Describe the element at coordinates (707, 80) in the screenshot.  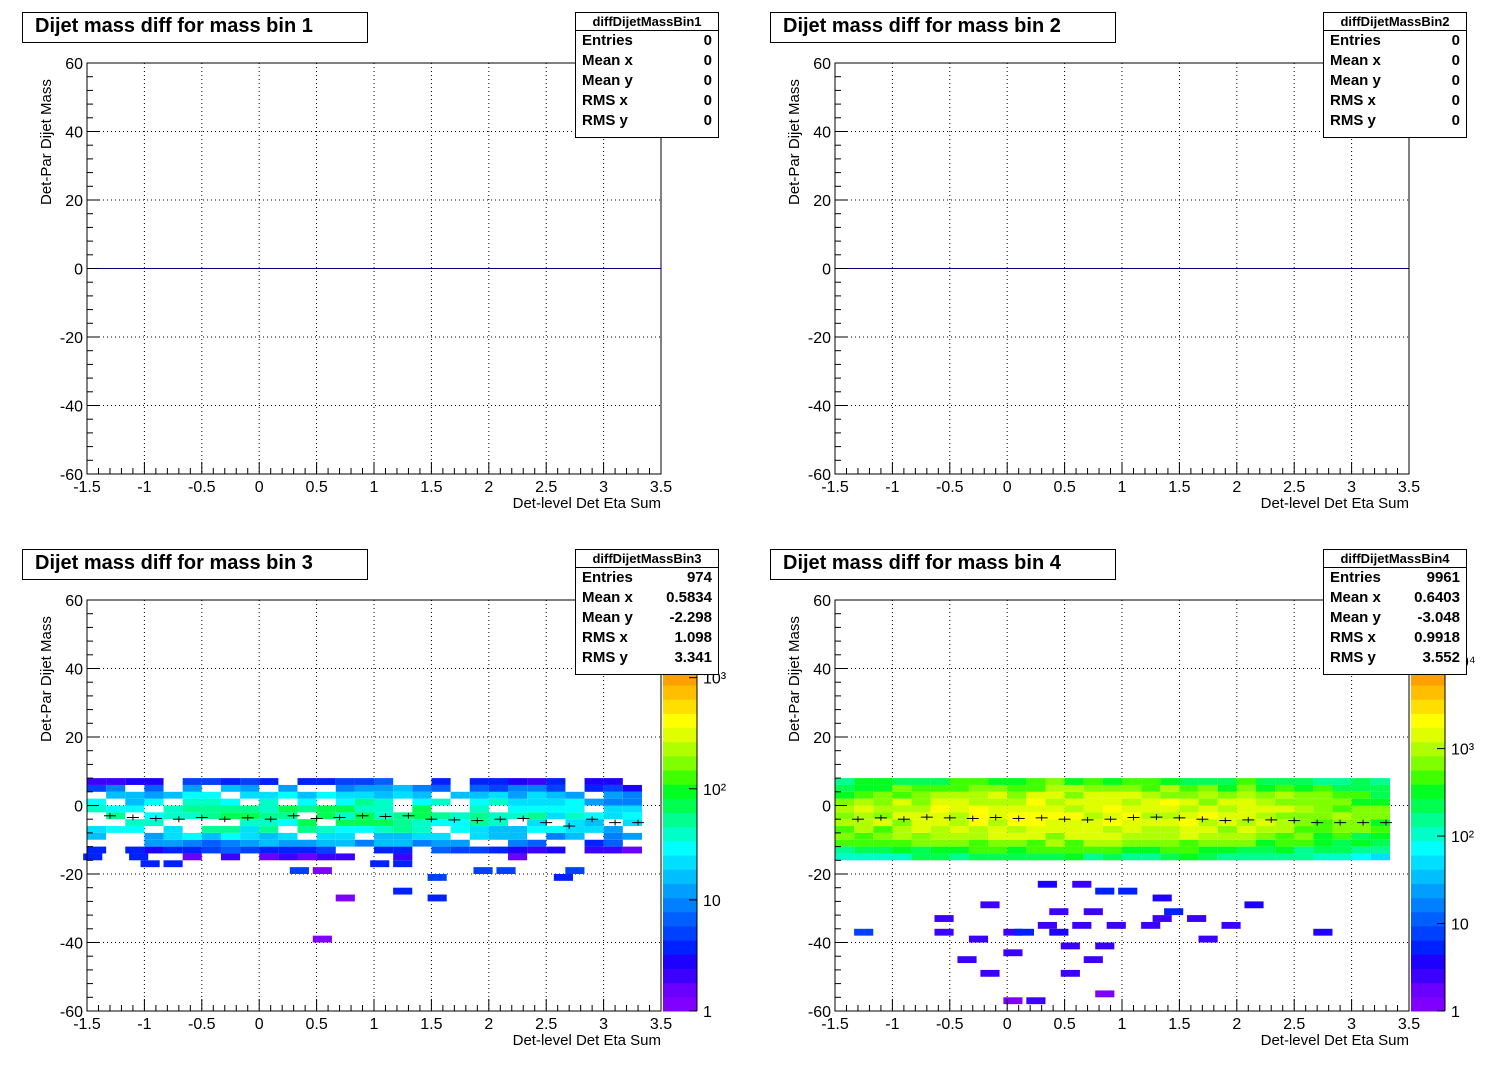
I see `stats-value: 0` at that location.